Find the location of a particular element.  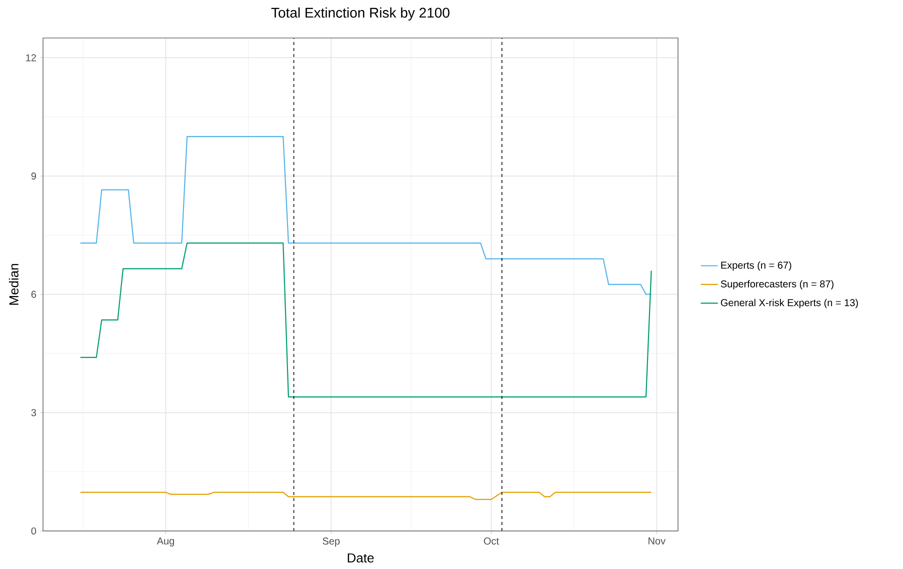

x-tick-label: Aug is located at coordinates (165, 542).